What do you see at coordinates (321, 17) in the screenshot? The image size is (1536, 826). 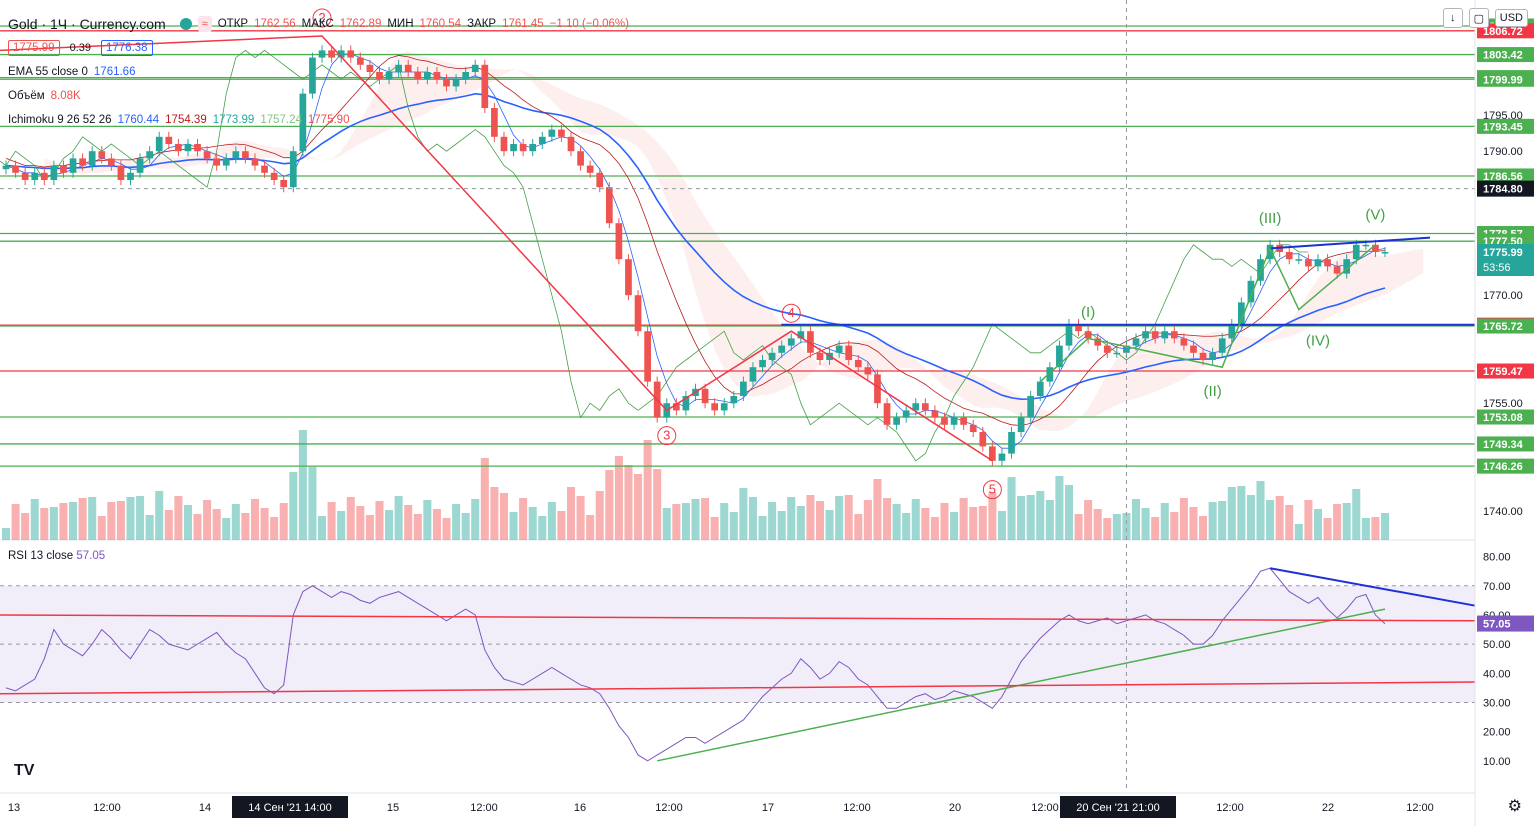 I see `wave-label-red: 2` at bounding box center [321, 17].